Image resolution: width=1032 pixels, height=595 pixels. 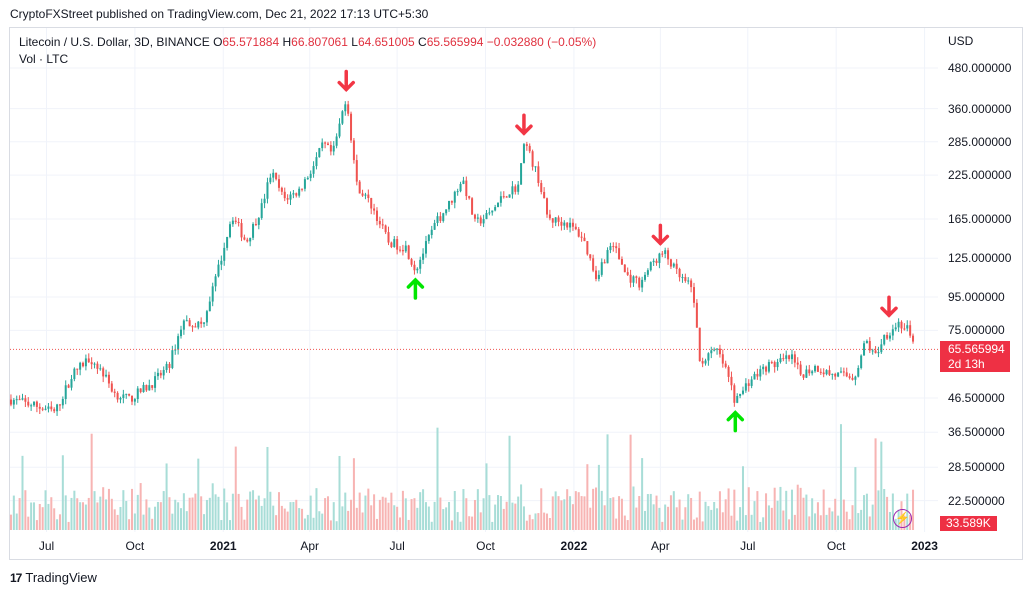 I want to click on open-value: 65.571884, so click(x=251, y=42).